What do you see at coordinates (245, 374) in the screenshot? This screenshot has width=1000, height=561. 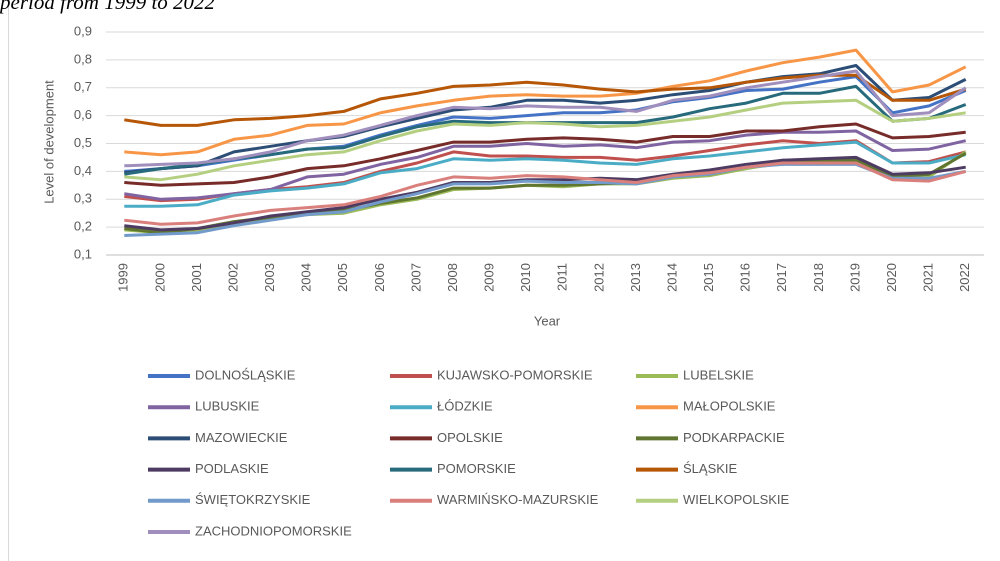 I see `legend-label: DOLNOŚLĄSKIE` at bounding box center [245, 374].